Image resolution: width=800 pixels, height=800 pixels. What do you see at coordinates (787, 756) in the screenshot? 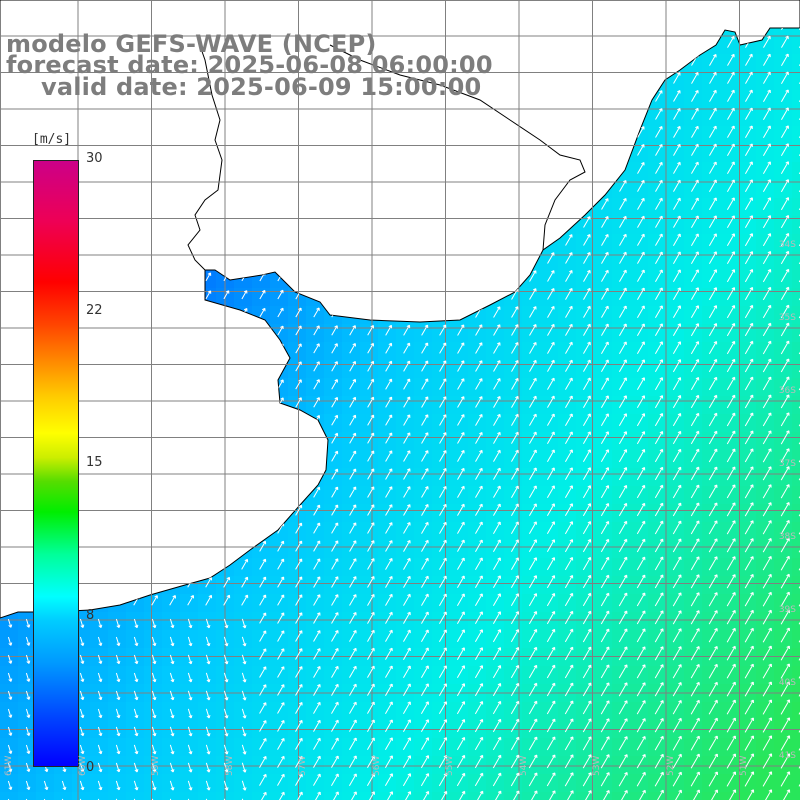
I see `latitude-label: 41S` at bounding box center [787, 756].